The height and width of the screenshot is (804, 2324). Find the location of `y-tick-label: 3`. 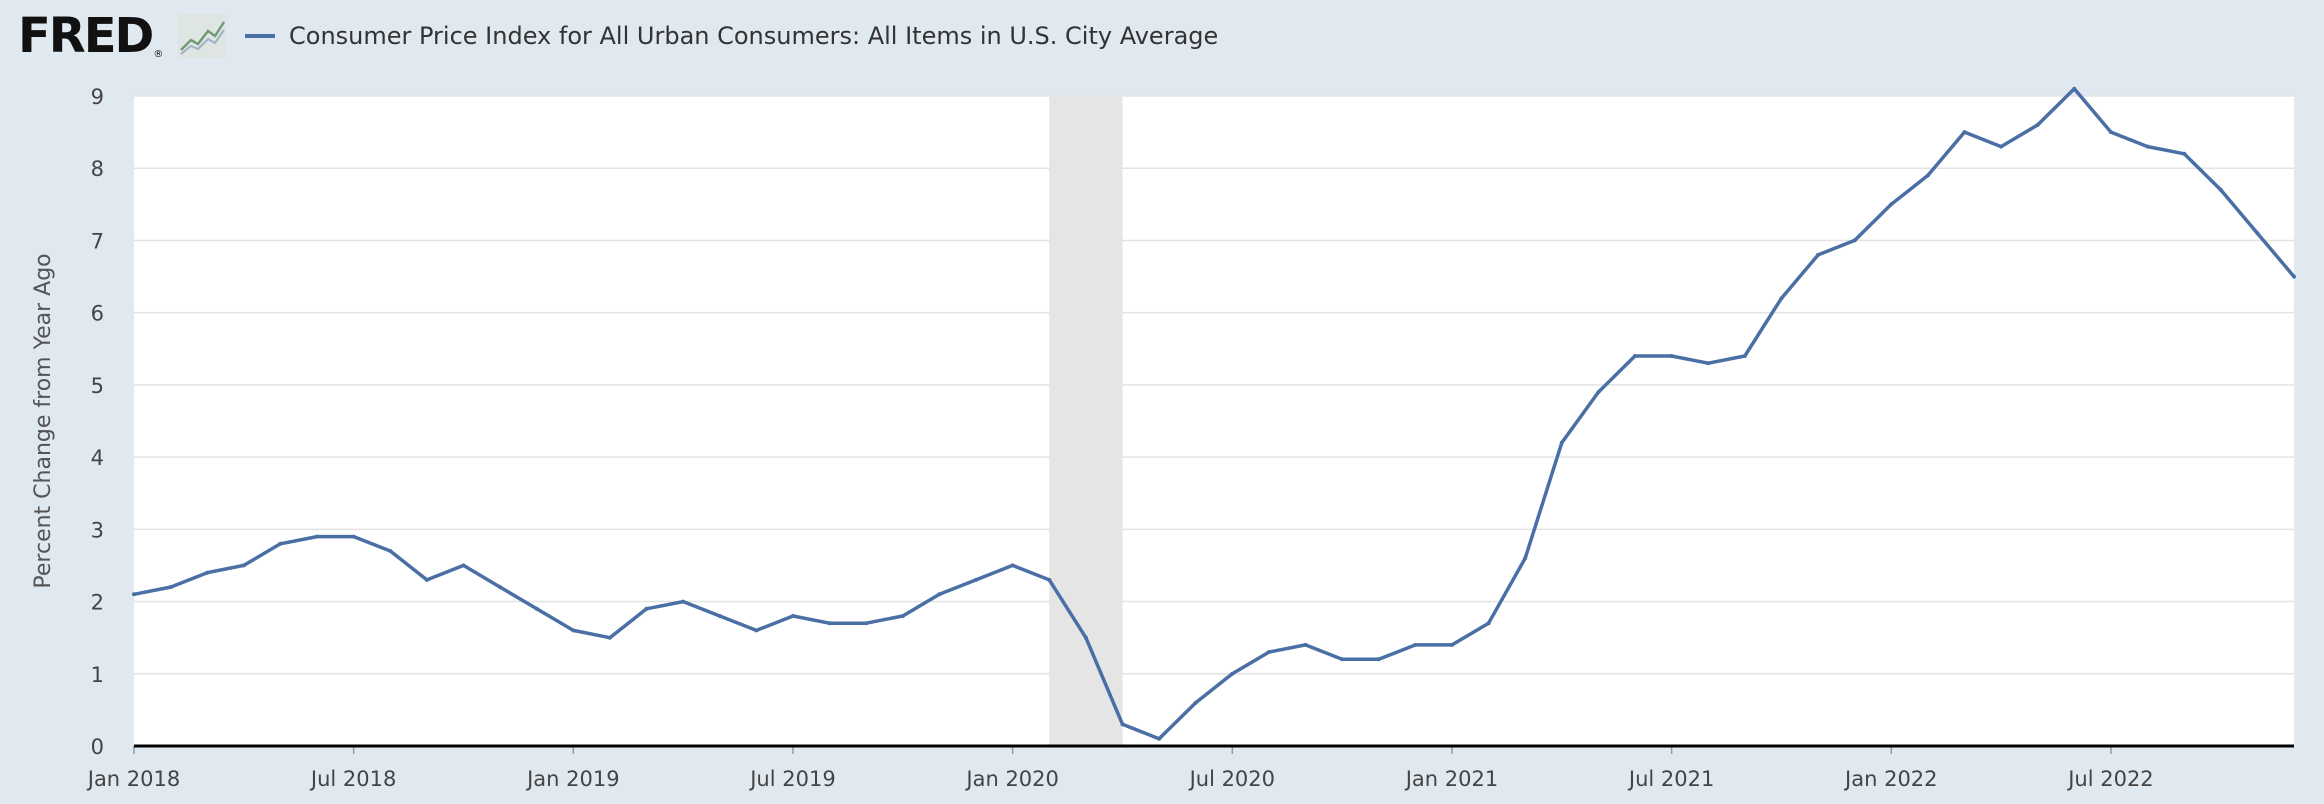

y-tick-label: 3 is located at coordinates (97, 530).